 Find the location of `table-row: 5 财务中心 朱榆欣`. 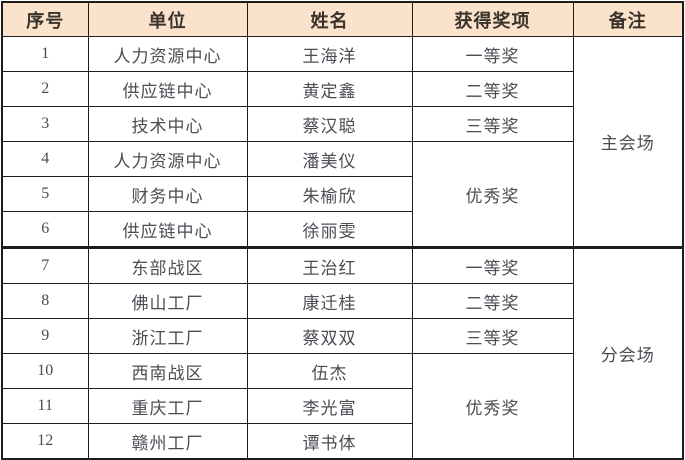

table-row: 5 财务中心 朱榆欣 is located at coordinates (342, 194).